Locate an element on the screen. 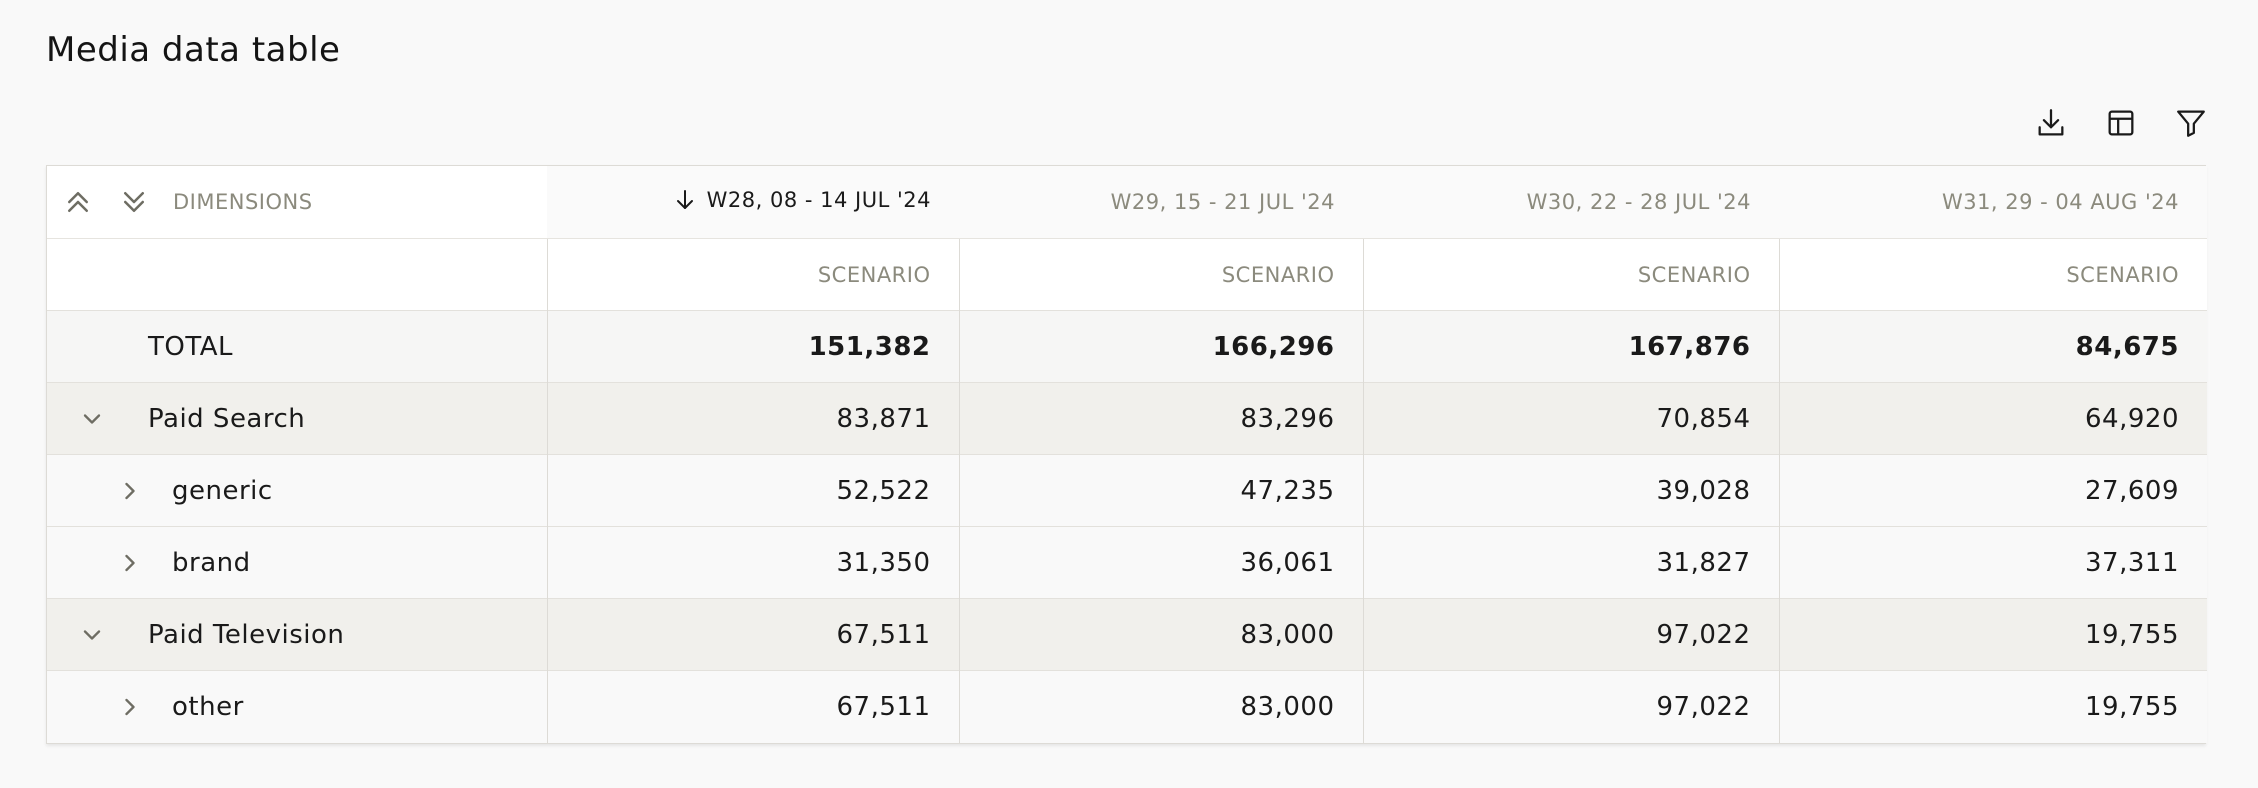 This screenshot has height=788, width=2258. table-cell: 166,296 is located at coordinates (1160, 346).